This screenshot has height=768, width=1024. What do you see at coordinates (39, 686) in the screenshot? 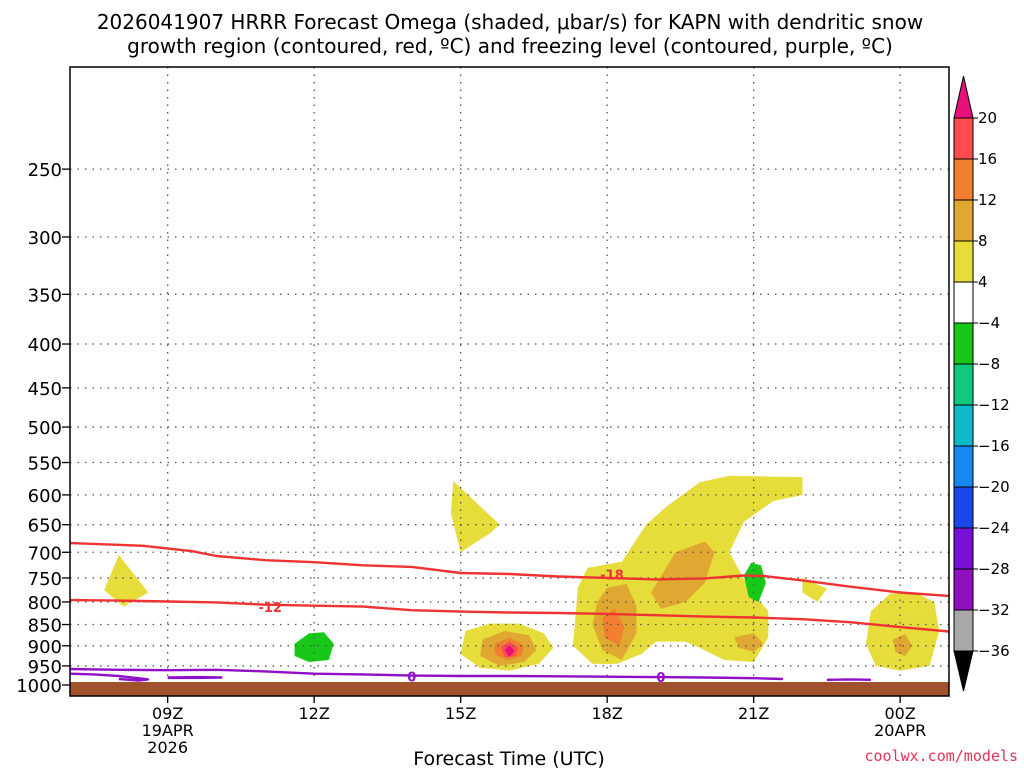
I see `y-tick-label: 1000` at bounding box center [39, 686].